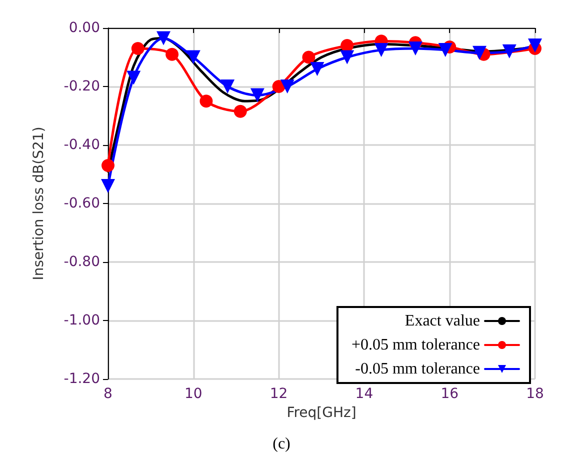 The height and width of the screenshot is (466, 563). Describe the element at coordinates (39, 203) in the screenshot. I see `y-axis-title: Insertion loss dB(S21)` at that location.